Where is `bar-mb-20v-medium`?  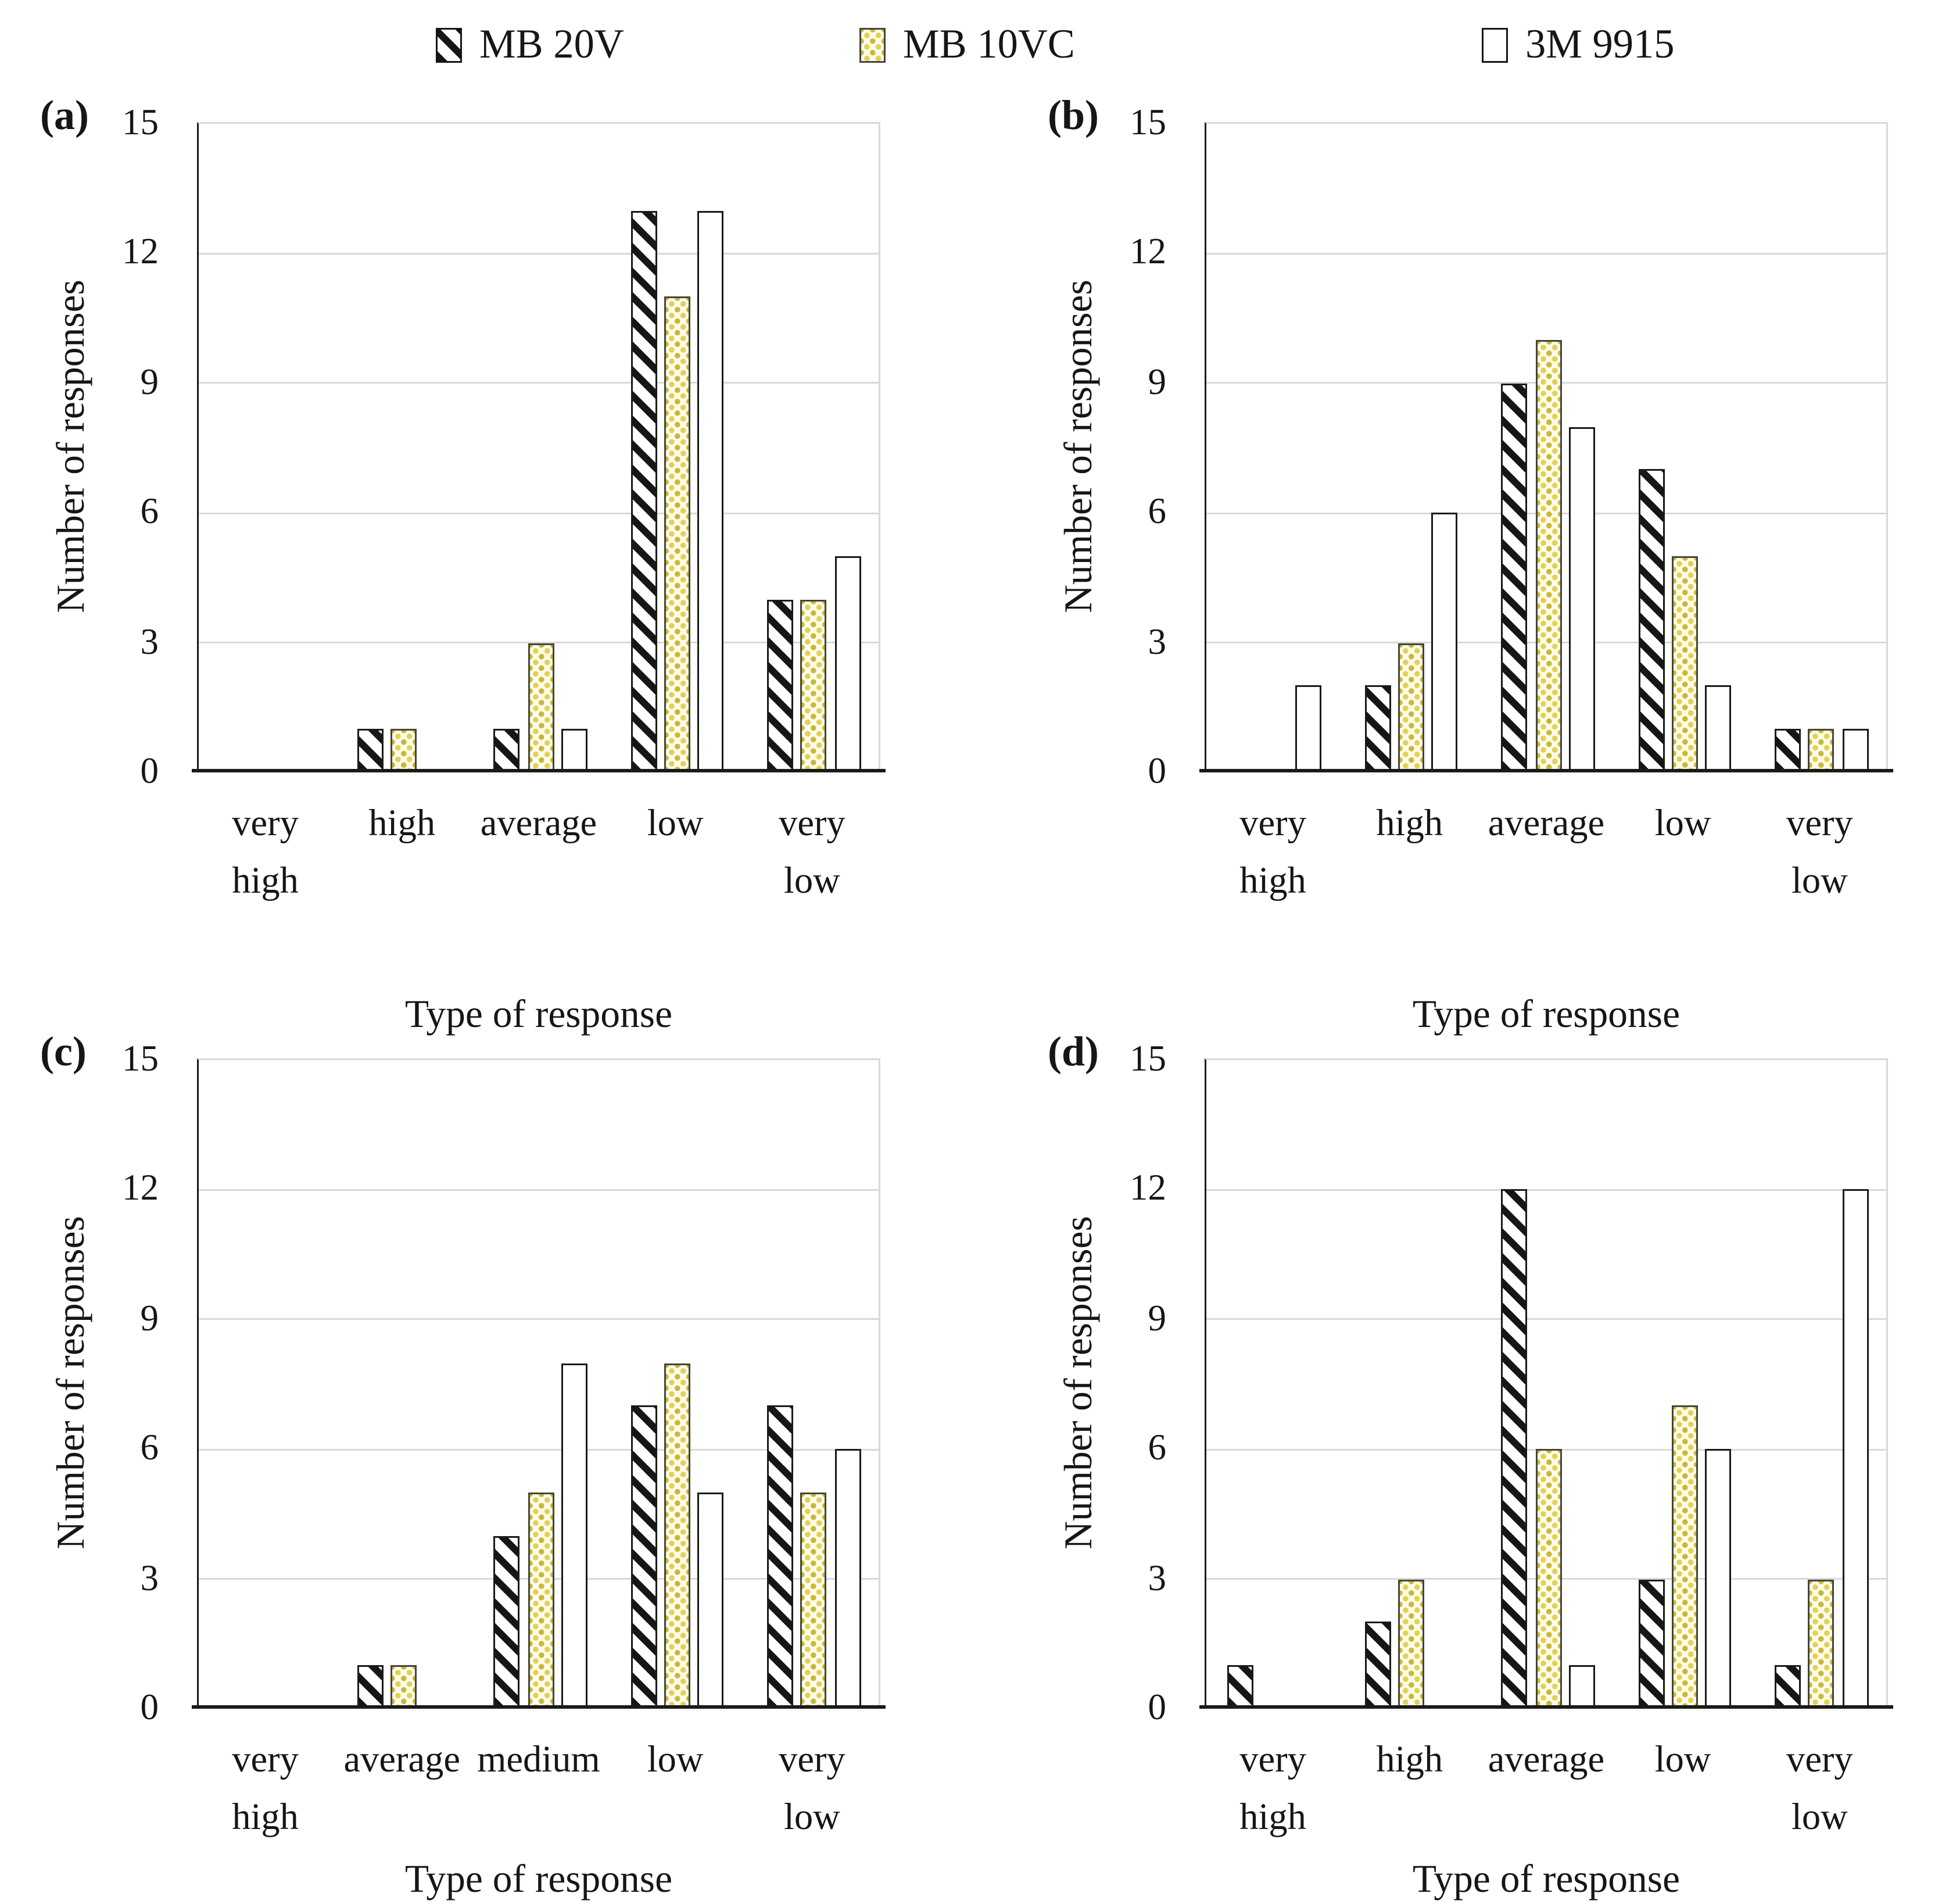
bar-mb-20v-medium is located at coordinates (506, 1622).